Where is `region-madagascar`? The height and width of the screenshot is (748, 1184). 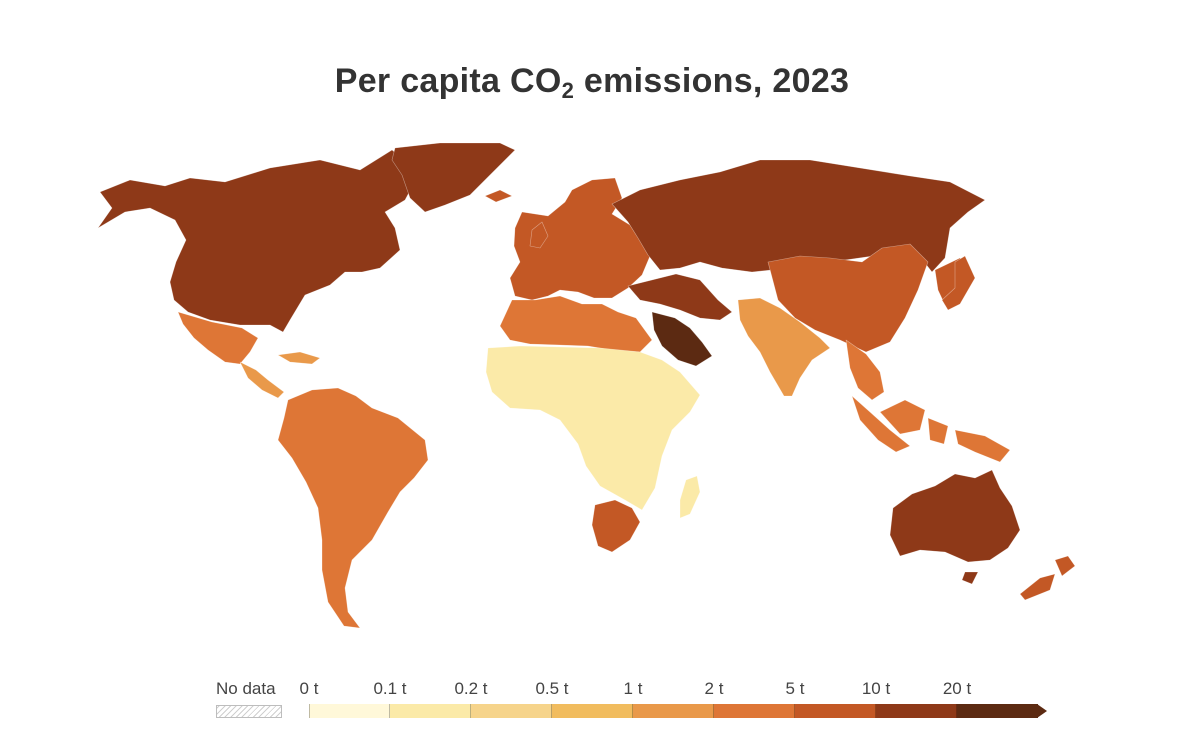 region-madagascar is located at coordinates (690, 497).